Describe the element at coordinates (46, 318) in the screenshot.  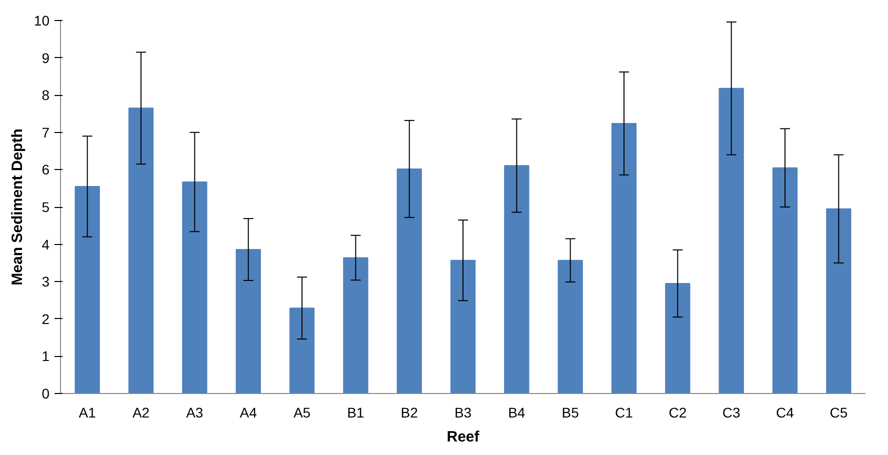
I see `y-tick-label: 2` at that location.